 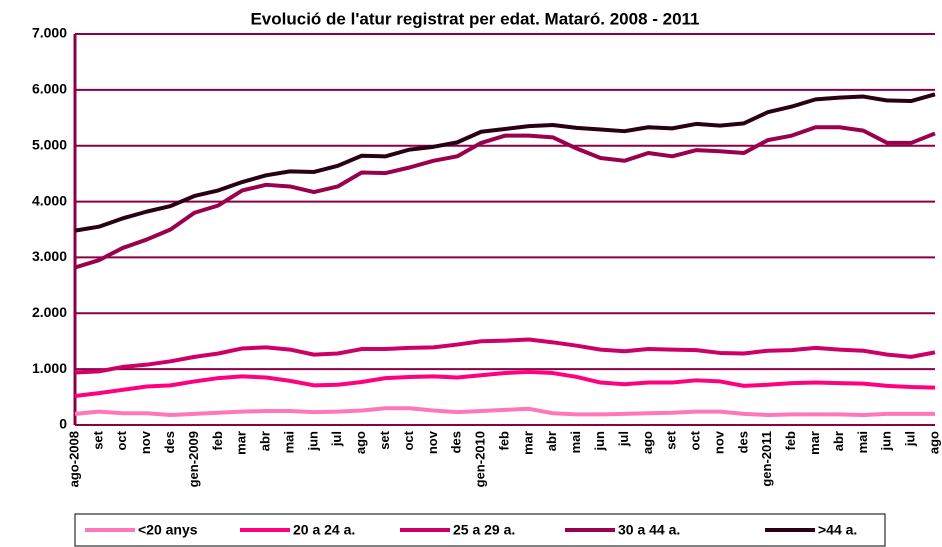 I want to click on x-tick-label: gen-2009, so click(x=193, y=459).